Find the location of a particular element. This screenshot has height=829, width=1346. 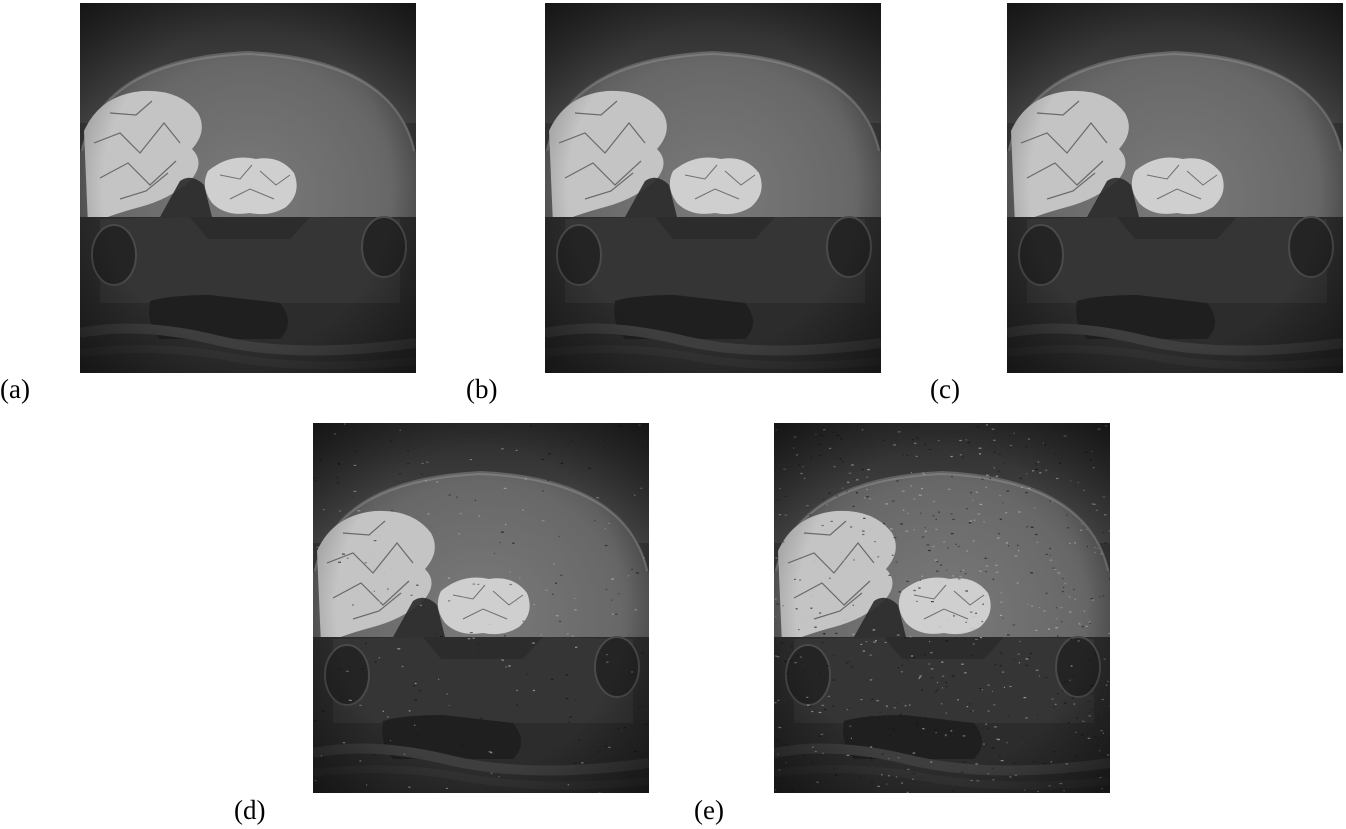

panel-image-b is located at coordinates (713, 188).